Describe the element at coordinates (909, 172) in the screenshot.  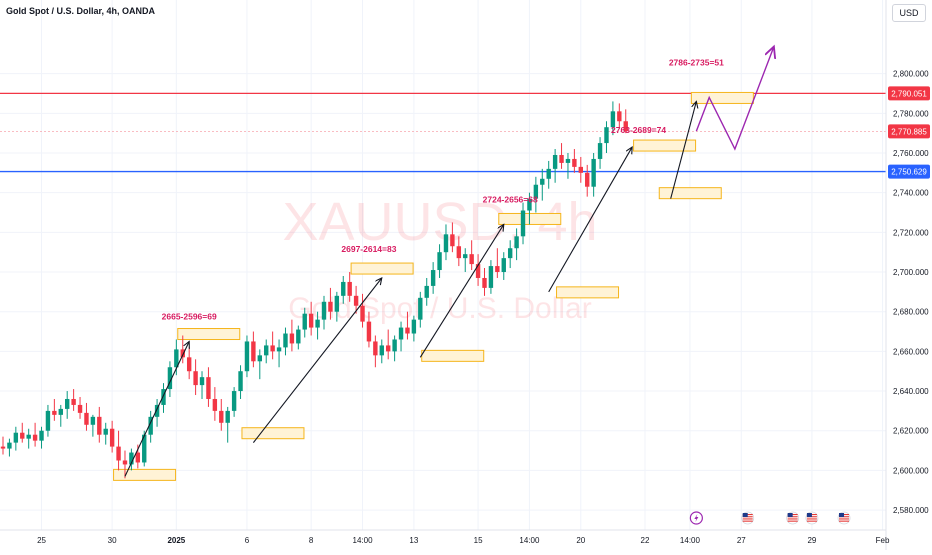
I see `level-label-support: 2,750.629` at that location.